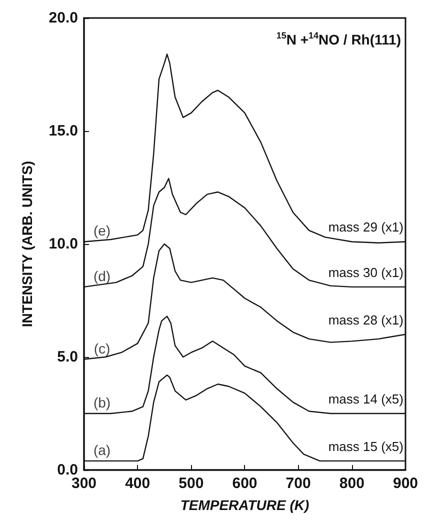 This screenshot has width=429, height=525. I want to click on annotation: (c), so click(102, 348).